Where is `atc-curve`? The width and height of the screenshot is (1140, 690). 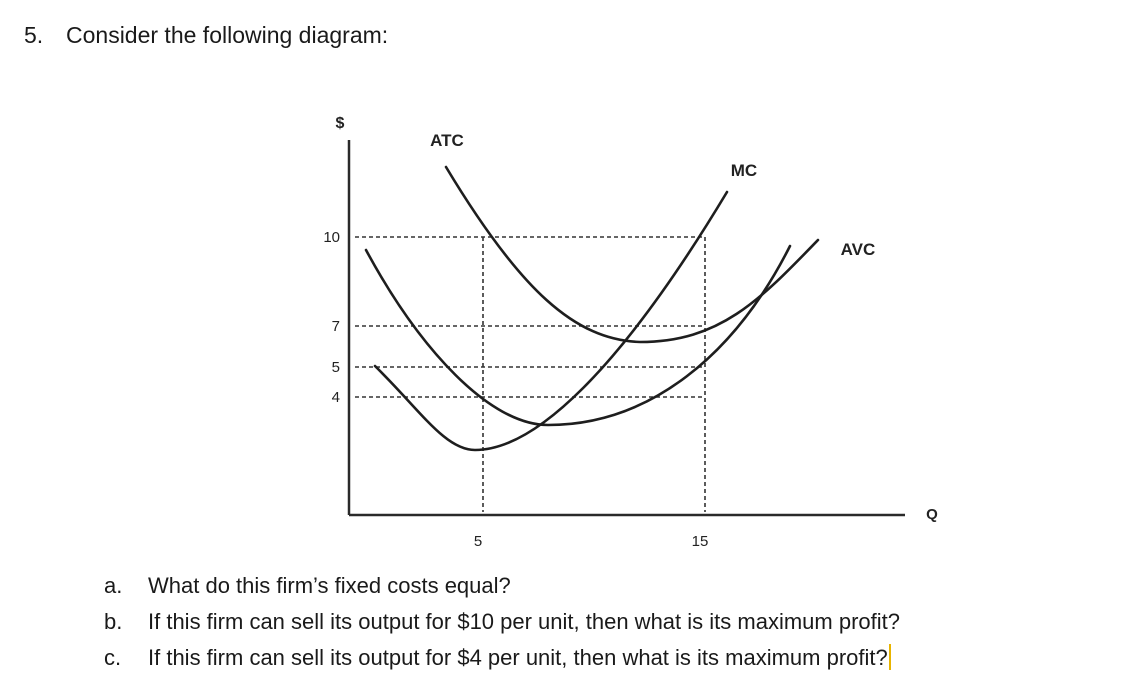
atc-curve is located at coordinates (632, 254).